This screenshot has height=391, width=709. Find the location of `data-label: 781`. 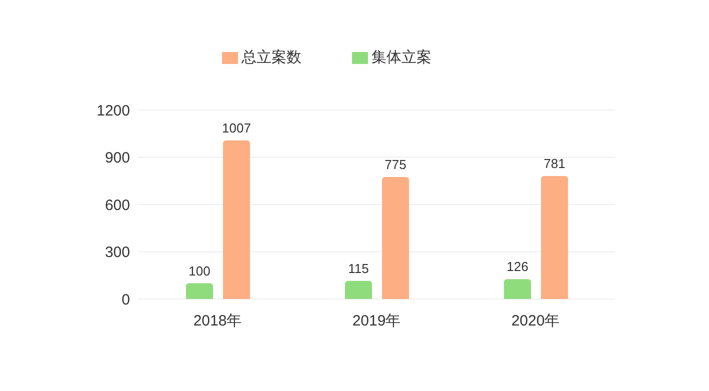

data-label: 781 is located at coordinates (555, 163).